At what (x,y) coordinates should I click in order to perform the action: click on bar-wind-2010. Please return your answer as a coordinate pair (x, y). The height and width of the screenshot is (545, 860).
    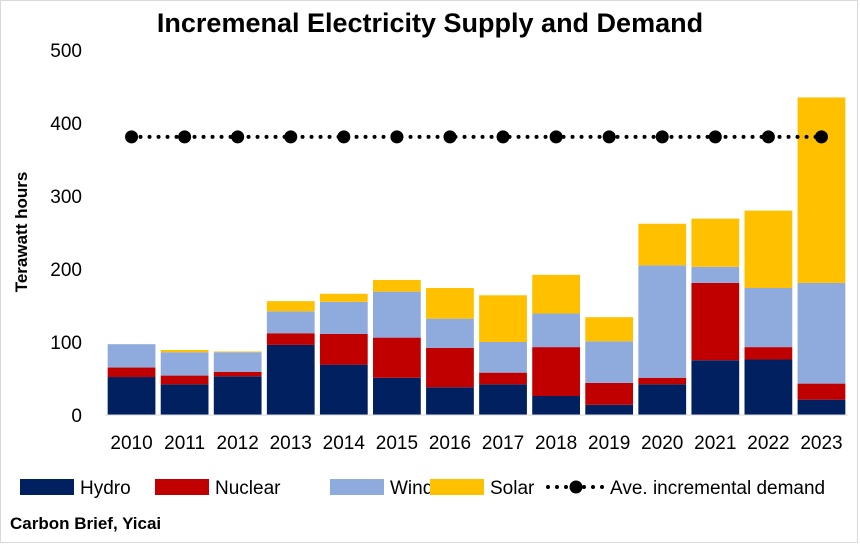
    Looking at the image, I should click on (131, 356).